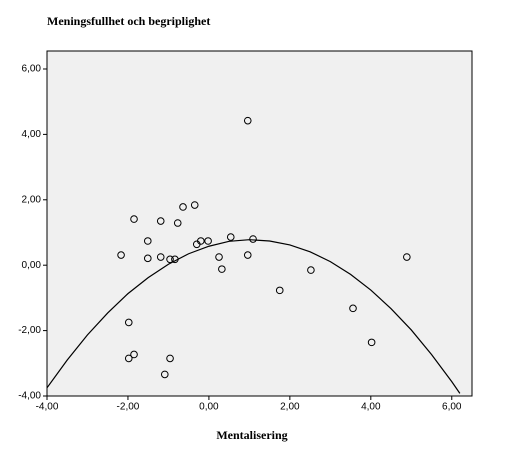  What do you see at coordinates (29, 396) in the screenshot?
I see `y-tick-label: -4,00` at bounding box center [29, 396].